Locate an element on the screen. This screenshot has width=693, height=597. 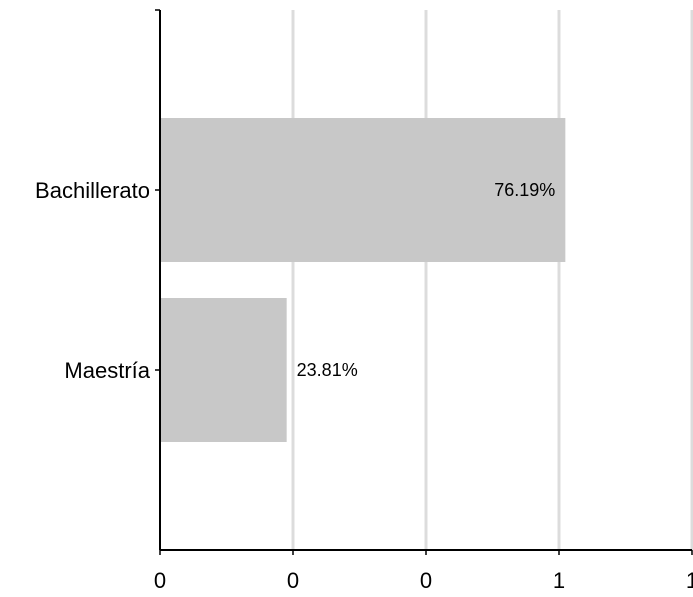
category-label: Maestría is located at coordinates (107, 370).